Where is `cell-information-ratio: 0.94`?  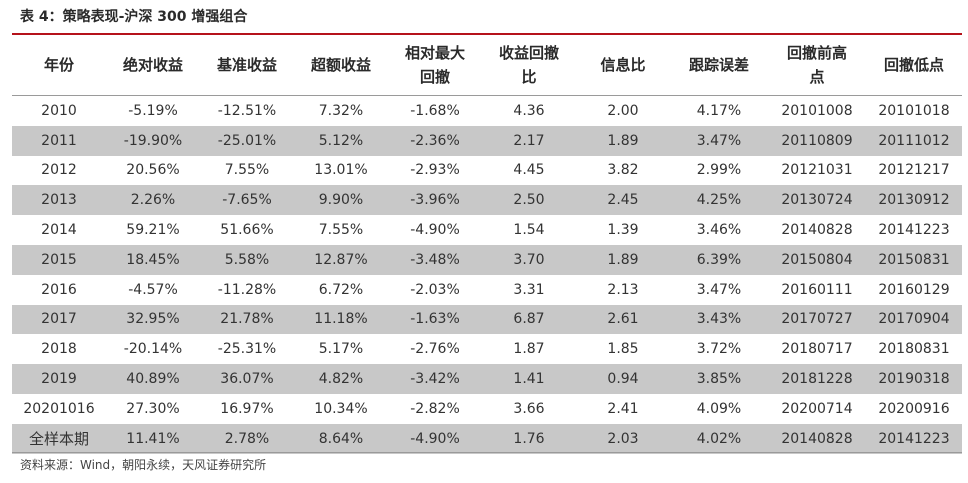 cell-information-ratio: 0.94 is located at coordinates (623, 379).